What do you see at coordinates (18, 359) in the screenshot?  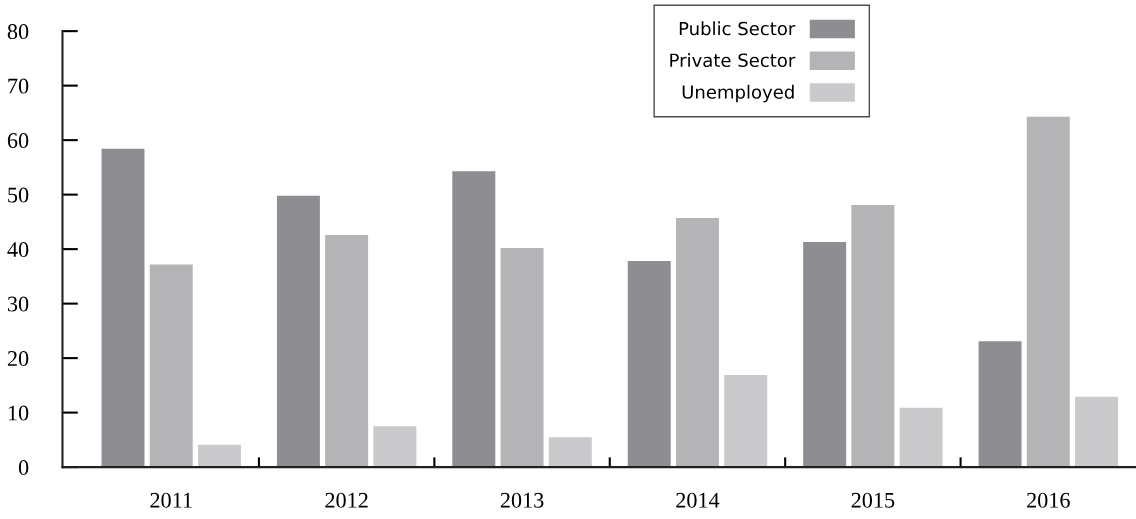 I see `y-tick-label: 20` at bounding box center [18, 359].